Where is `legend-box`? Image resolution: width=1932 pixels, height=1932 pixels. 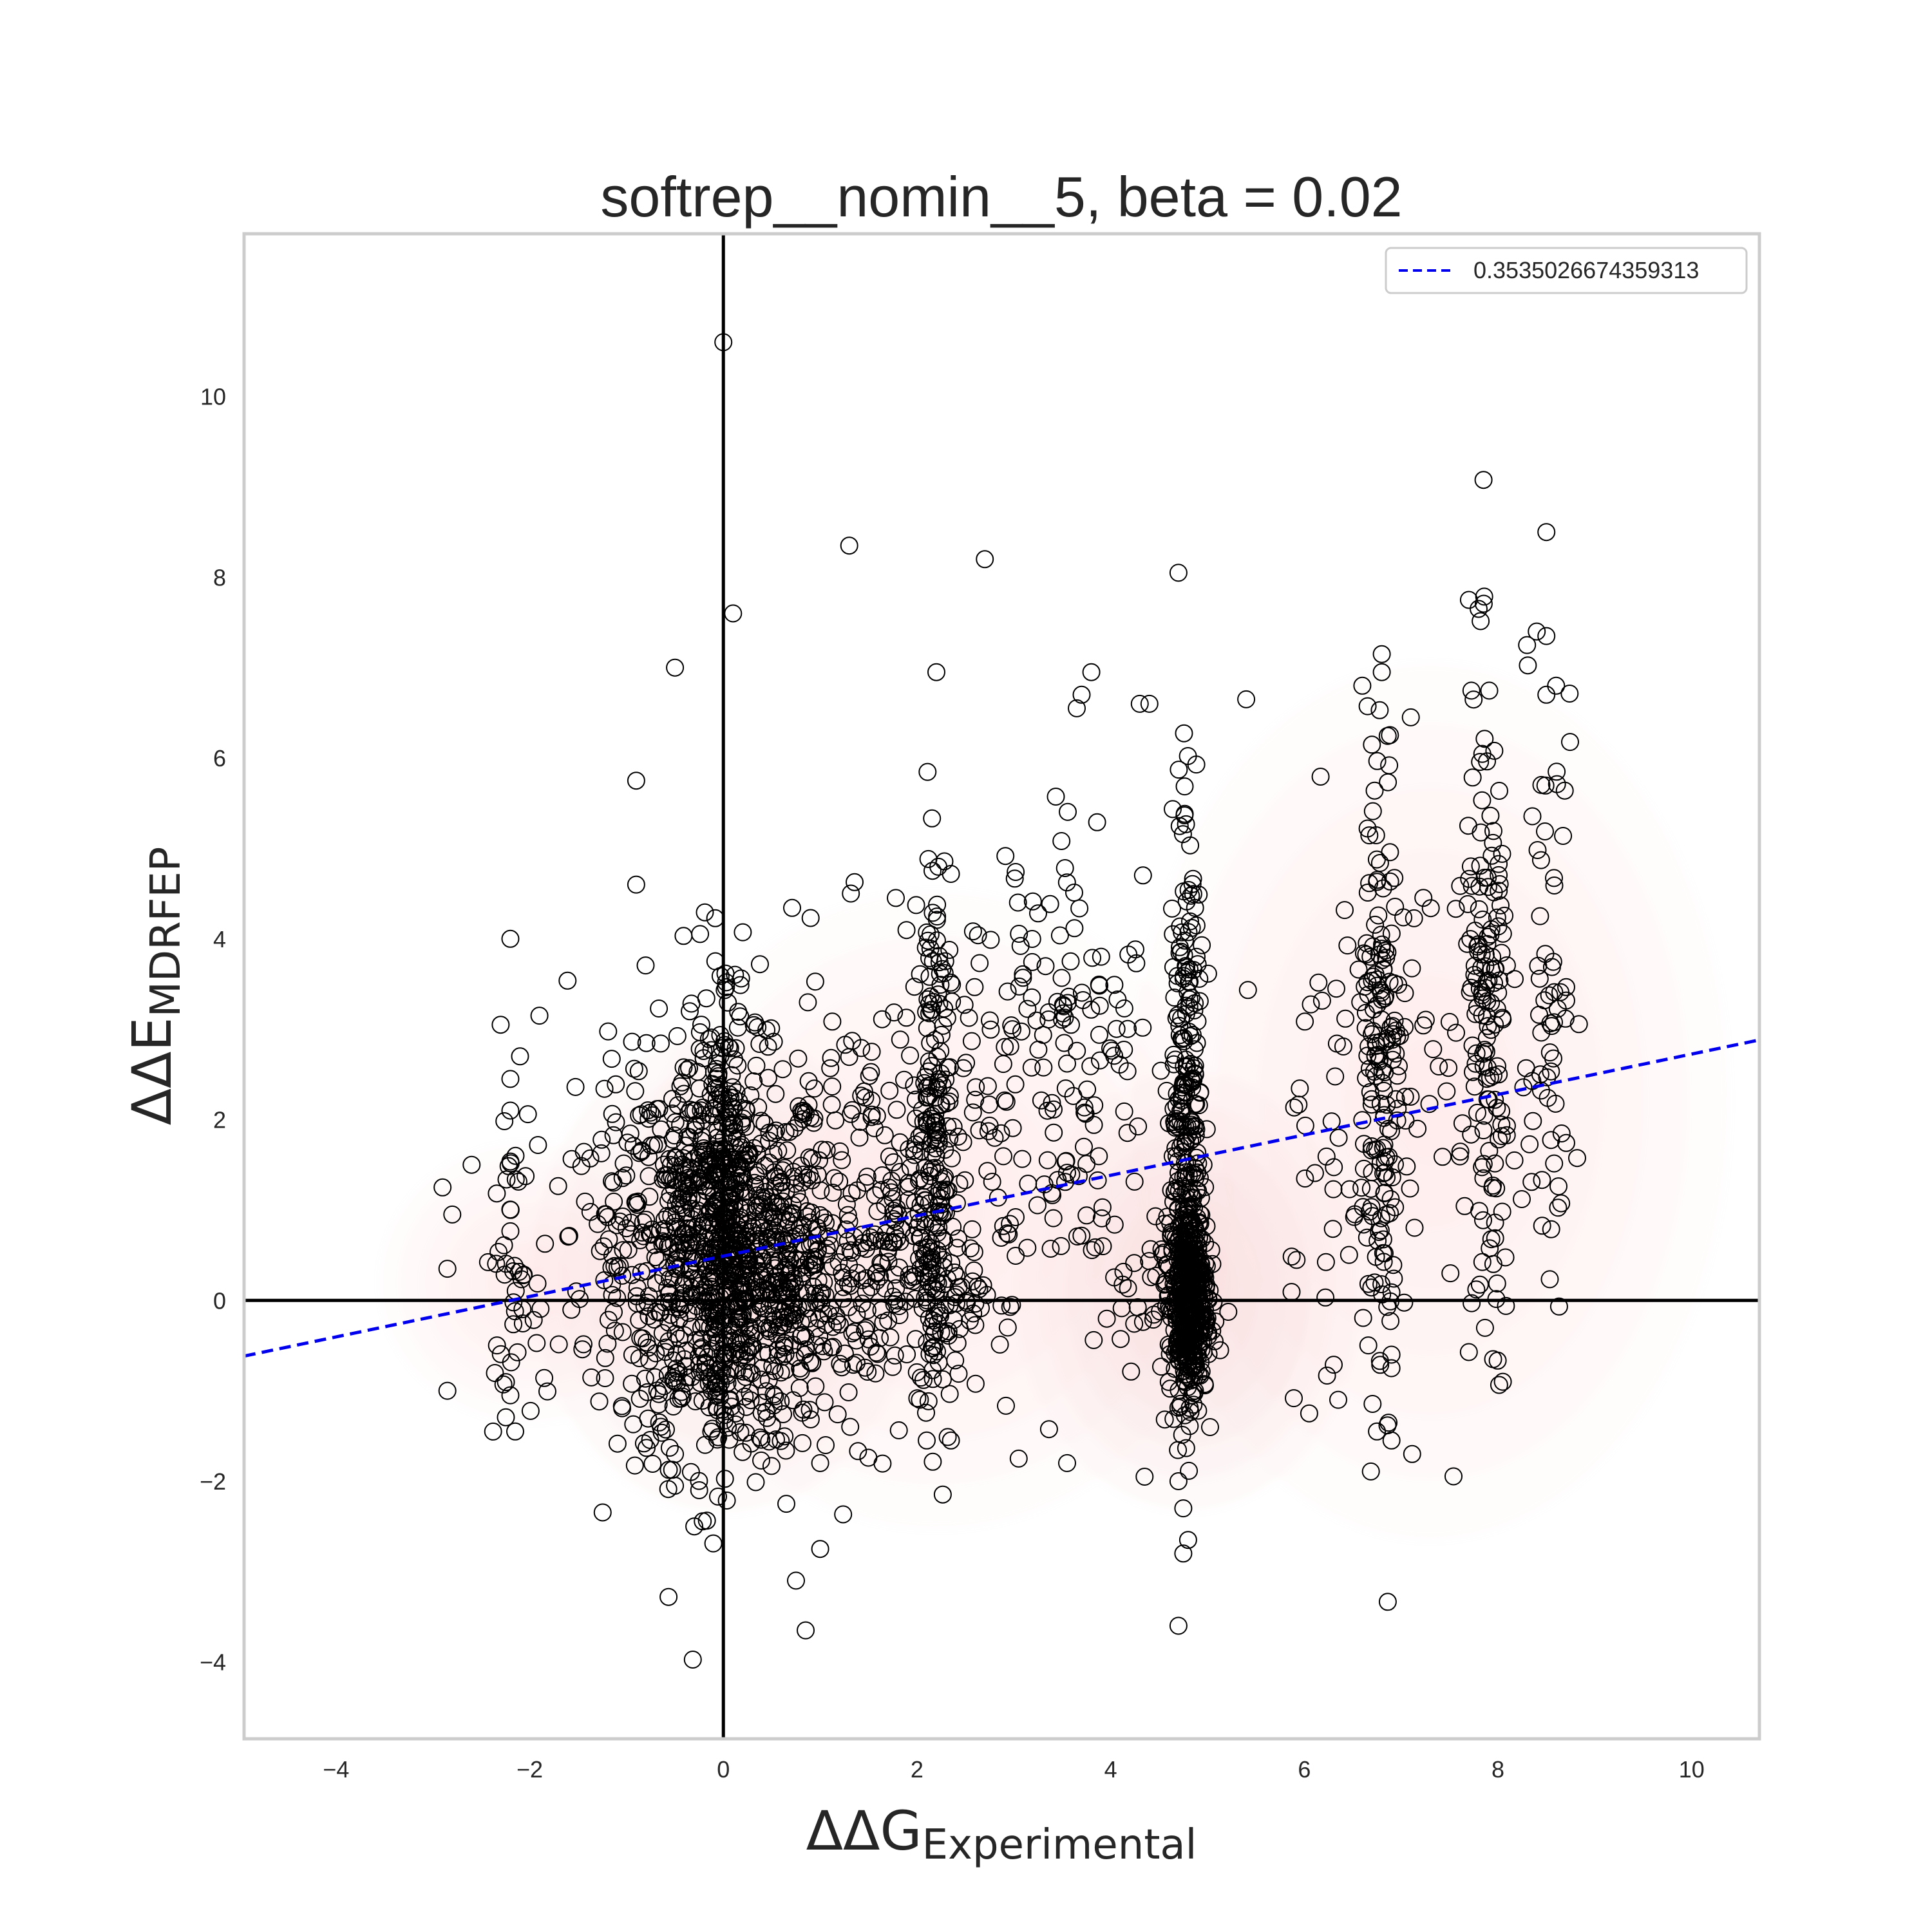 legend-box is located at coordinates (1566, 270).